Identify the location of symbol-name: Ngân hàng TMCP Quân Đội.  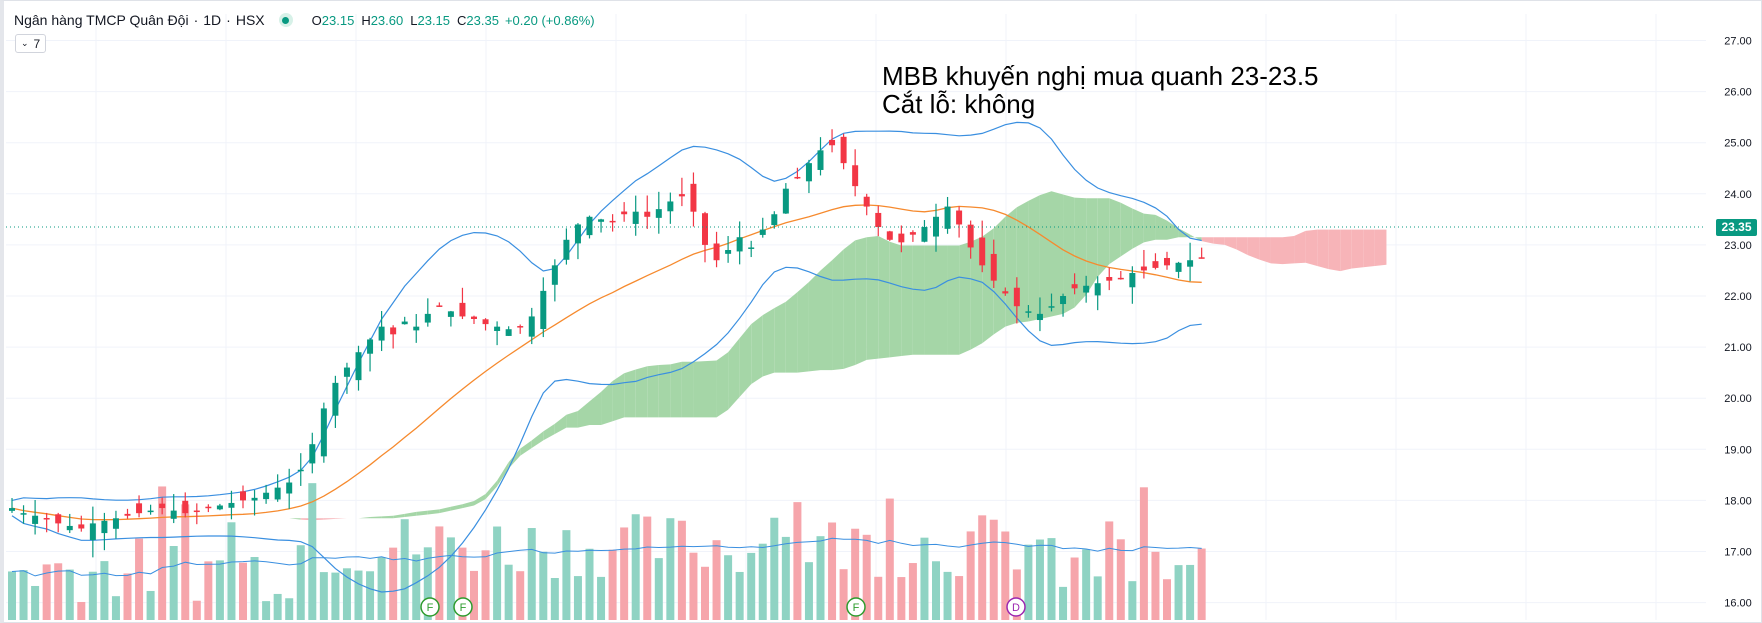
(101, 20).